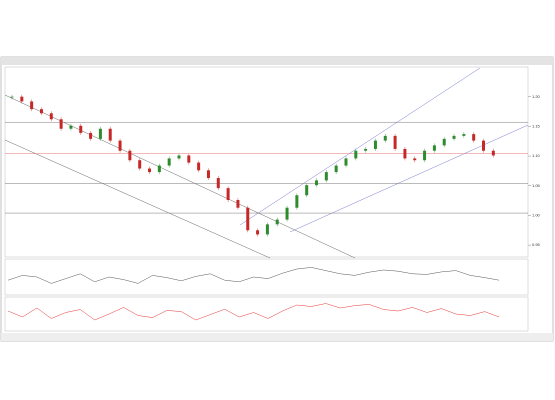 This screenshot has width=555, height=400. I want to click on y-tick-label: 1.00, so click(536, 215).